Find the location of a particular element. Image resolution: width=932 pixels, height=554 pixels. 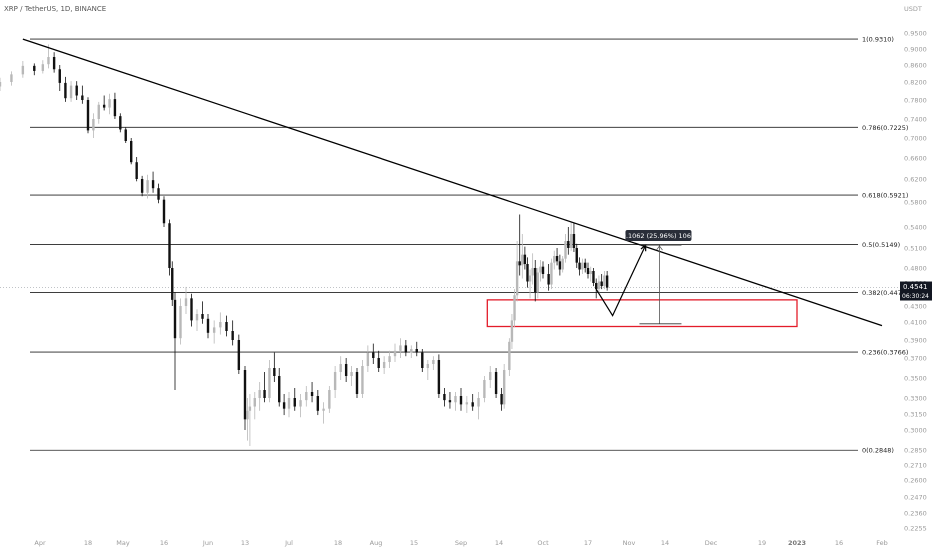

price-axis-tick: 0.7000 is located at coordinates (915, 139).